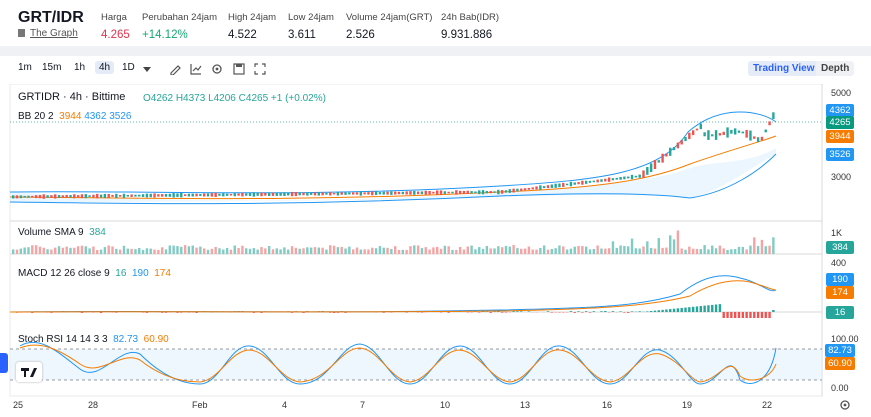  Describe the element at coordinates (845, 405) in the screenshot. I see `settings-gear-icon` at that location.